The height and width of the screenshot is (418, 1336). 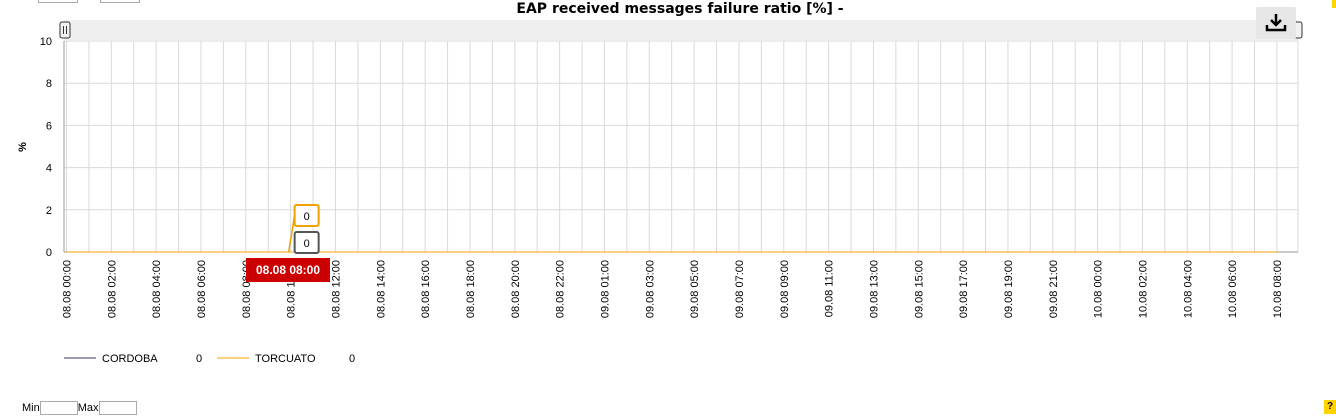 What do you see at coordinates (49, 126) in the screenshot?
I see `y-tick-label: 6` at bounding box center [49, 126].